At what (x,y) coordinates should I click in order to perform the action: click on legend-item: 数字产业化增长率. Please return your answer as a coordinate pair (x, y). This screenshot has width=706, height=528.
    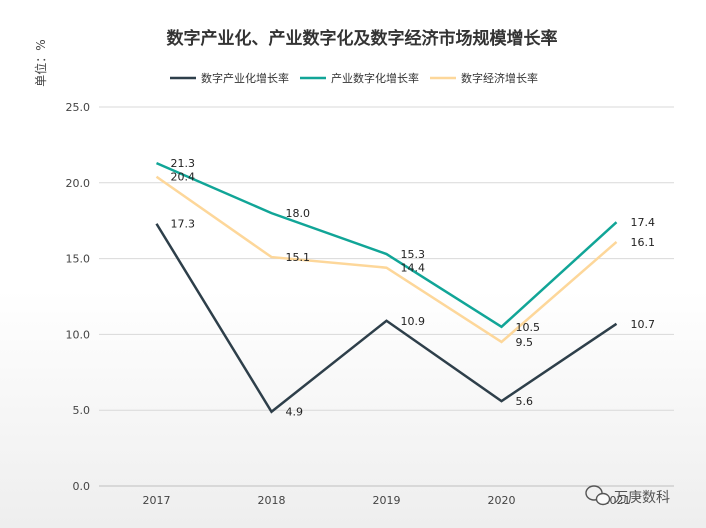
    Looking at the image, I should click on (229, 78).